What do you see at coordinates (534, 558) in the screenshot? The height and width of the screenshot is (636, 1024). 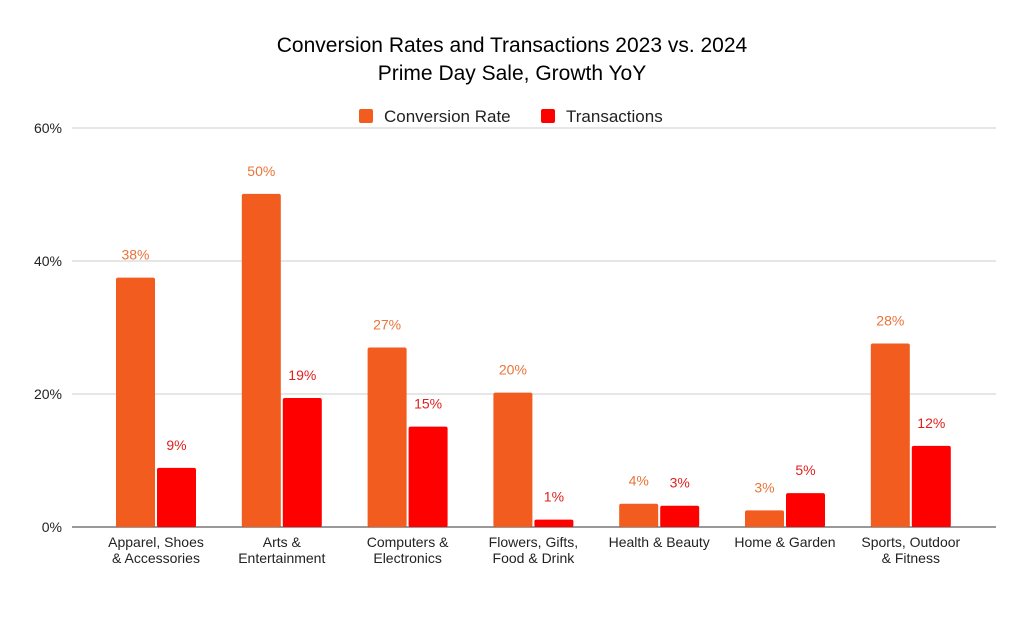 I see `x-tick-label: Food & Drink` at bounding box center [534, 558].